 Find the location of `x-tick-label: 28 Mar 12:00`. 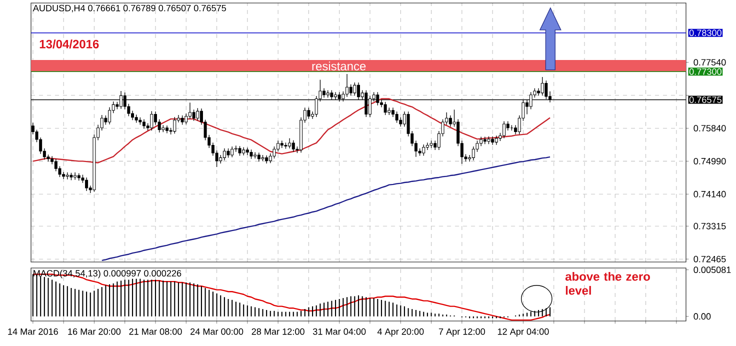

x-tick-label: 28 Mar 12:00 is located at coordinates (278, 331).